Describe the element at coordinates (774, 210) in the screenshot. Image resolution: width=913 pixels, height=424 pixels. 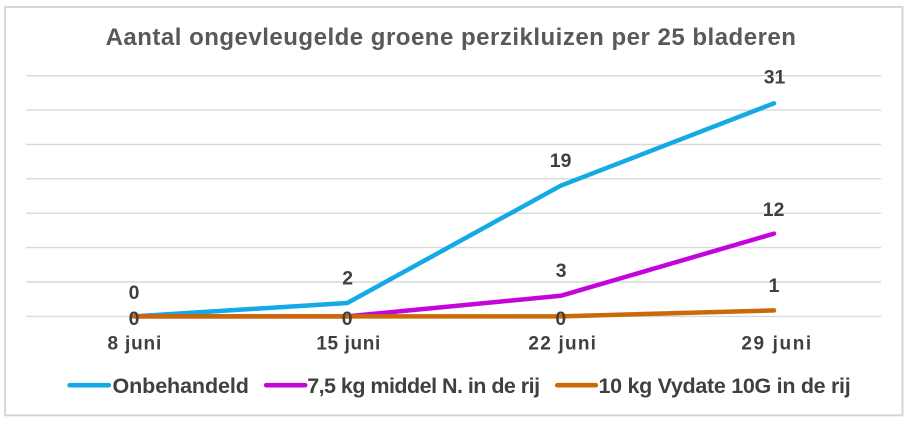
I see `svg-text: 12` at that location.